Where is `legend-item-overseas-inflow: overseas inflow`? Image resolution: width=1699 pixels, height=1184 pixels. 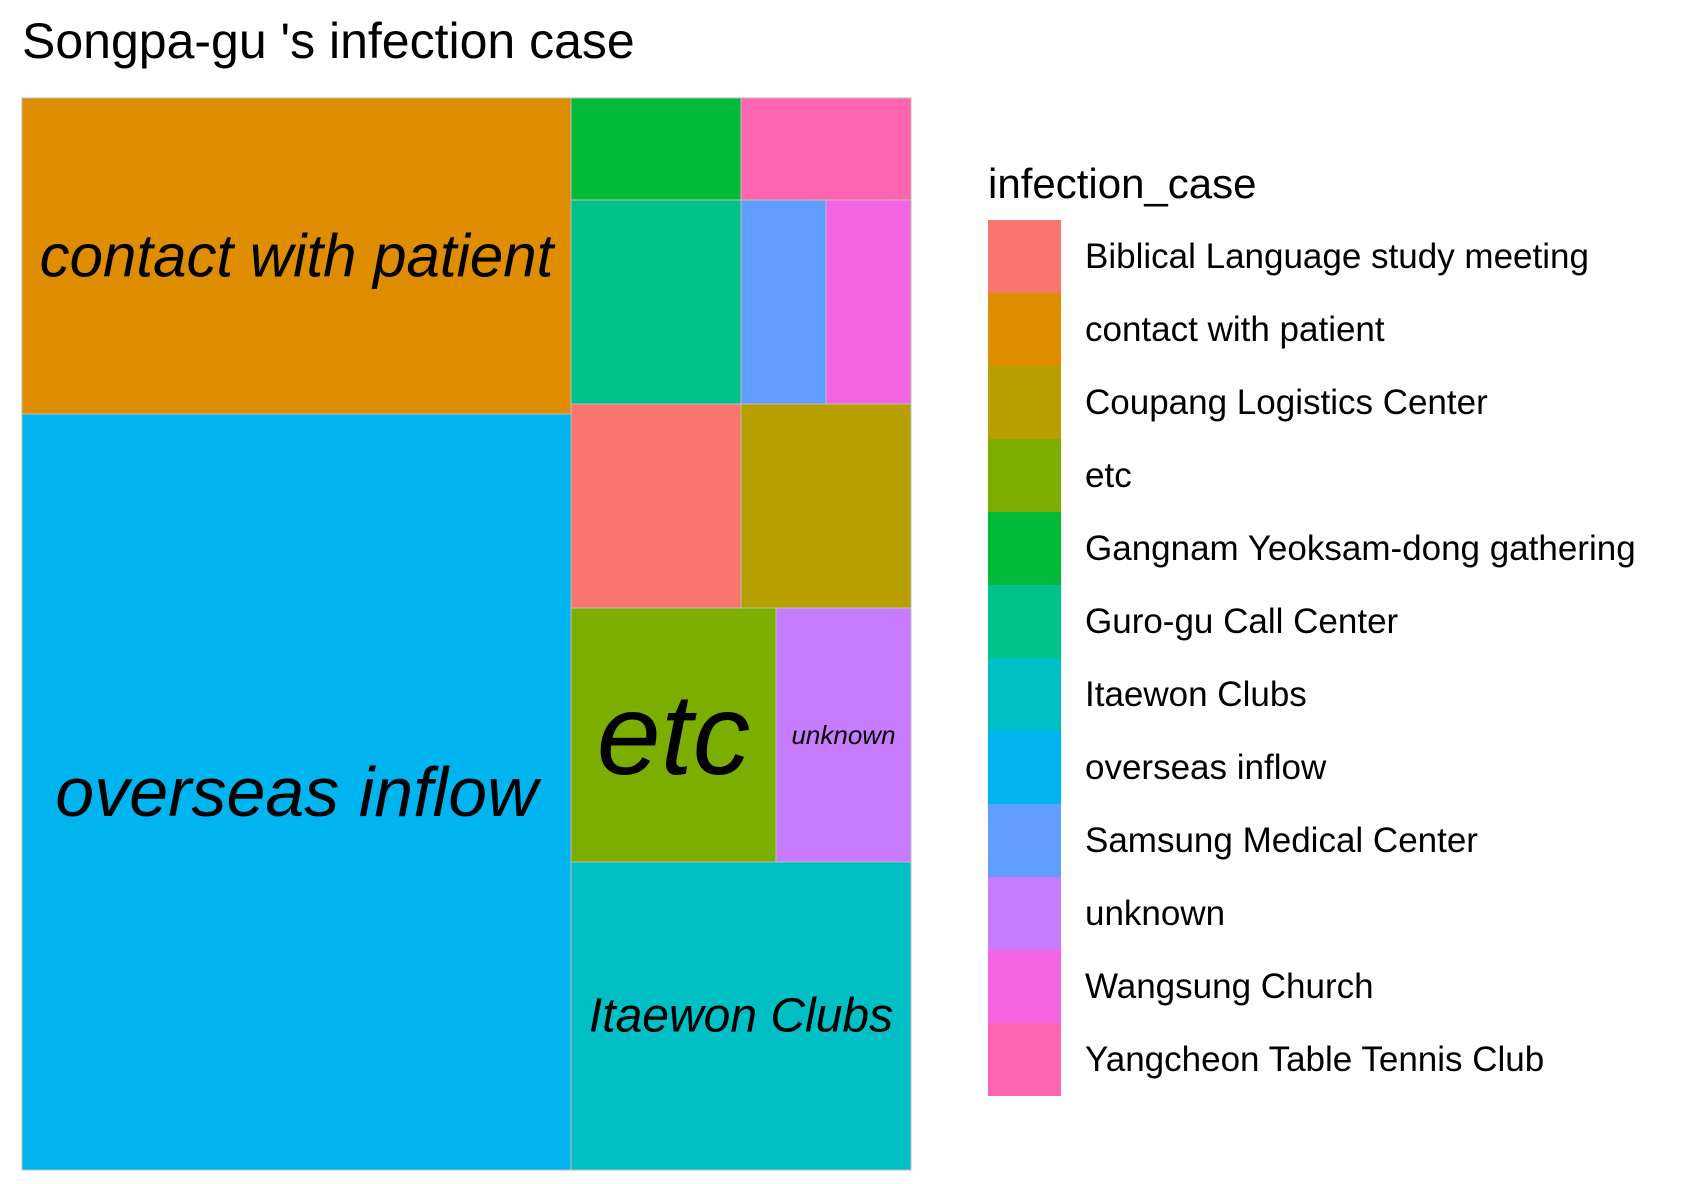 legend-item-overseas-inflow: overseas inflow is located at coordinates (1312, 767).